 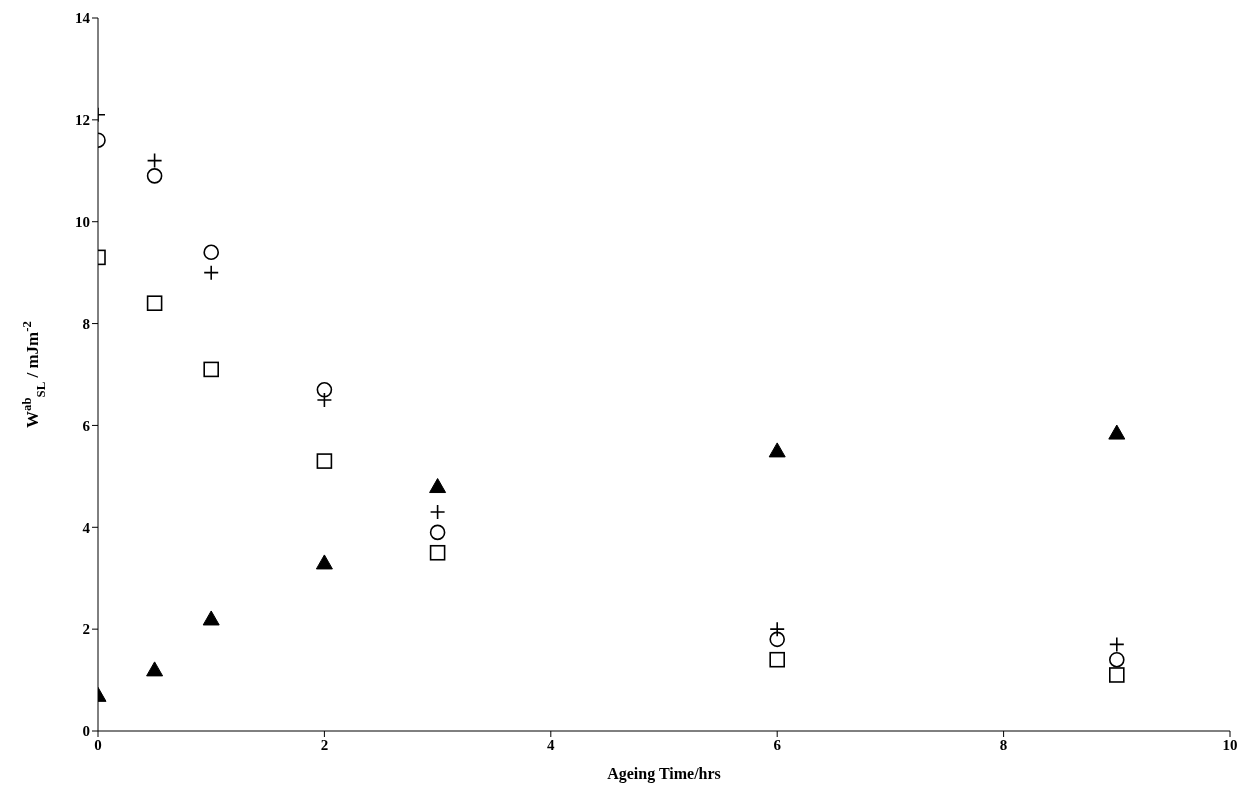 I want to click on y-tick-label: 8, so click(x=86, y=323).